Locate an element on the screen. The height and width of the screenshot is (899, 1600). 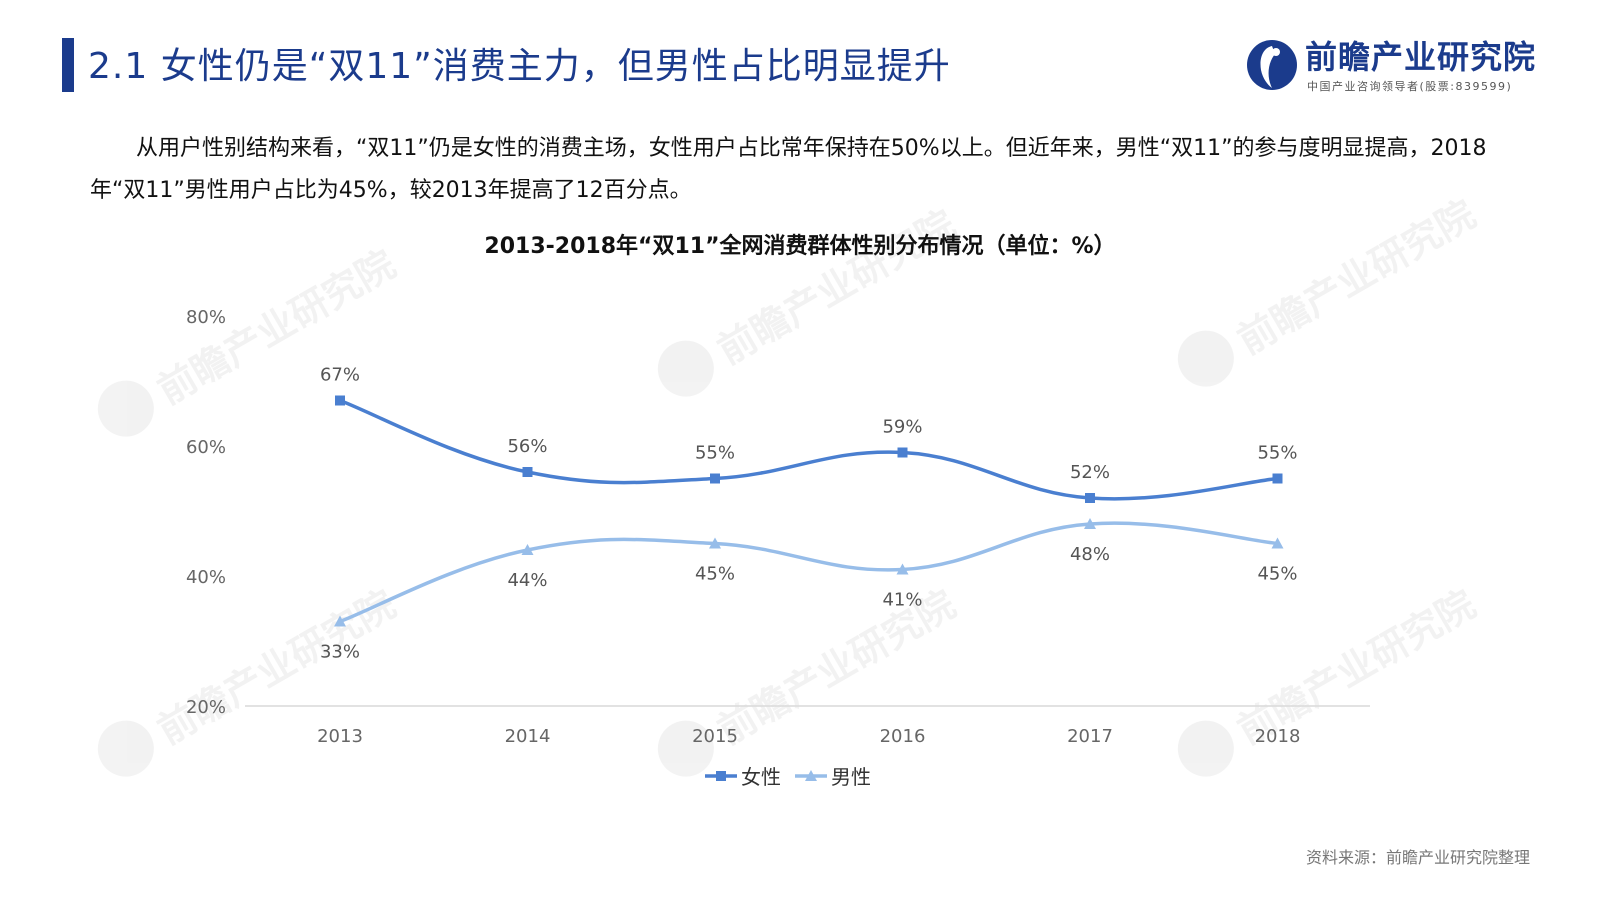
logo-name: 前瞻产业研究院 is located at coordinates (1421, 57).